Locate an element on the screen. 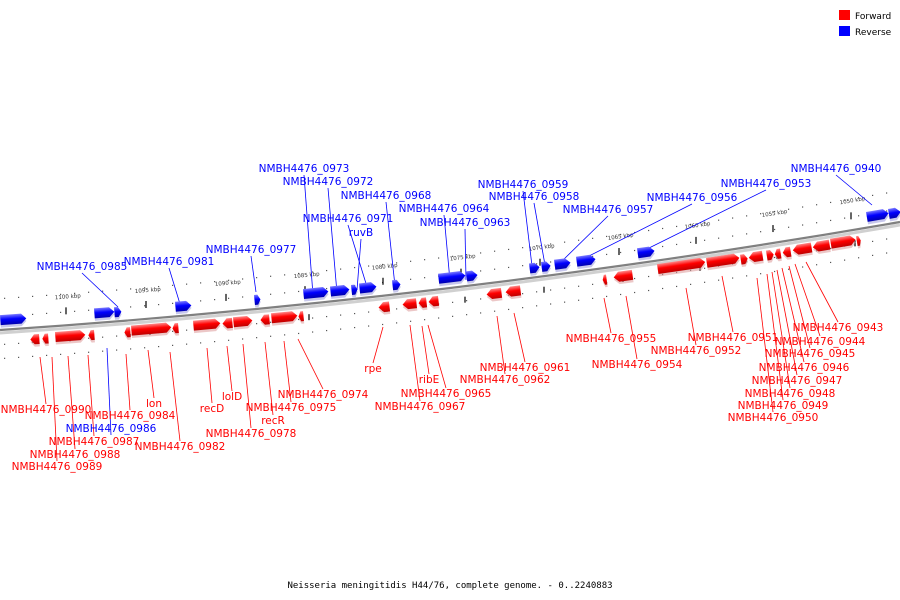  forward-gene-label: NMBH4476_0990 is located at coordinates (46, 410).